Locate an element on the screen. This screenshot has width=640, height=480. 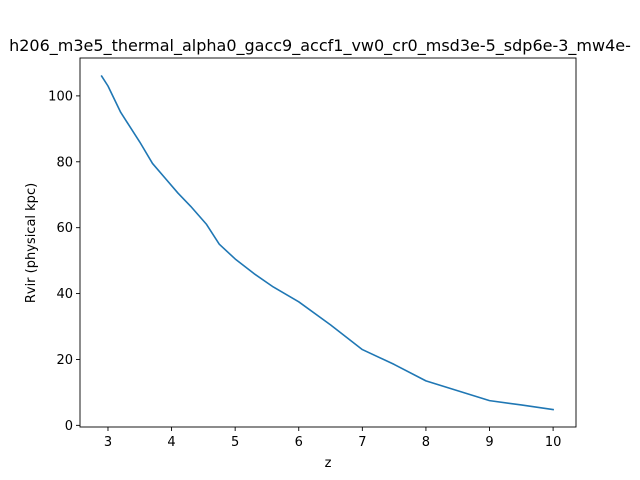
y-tick-label: 60 is located at coordinates (64, 228).